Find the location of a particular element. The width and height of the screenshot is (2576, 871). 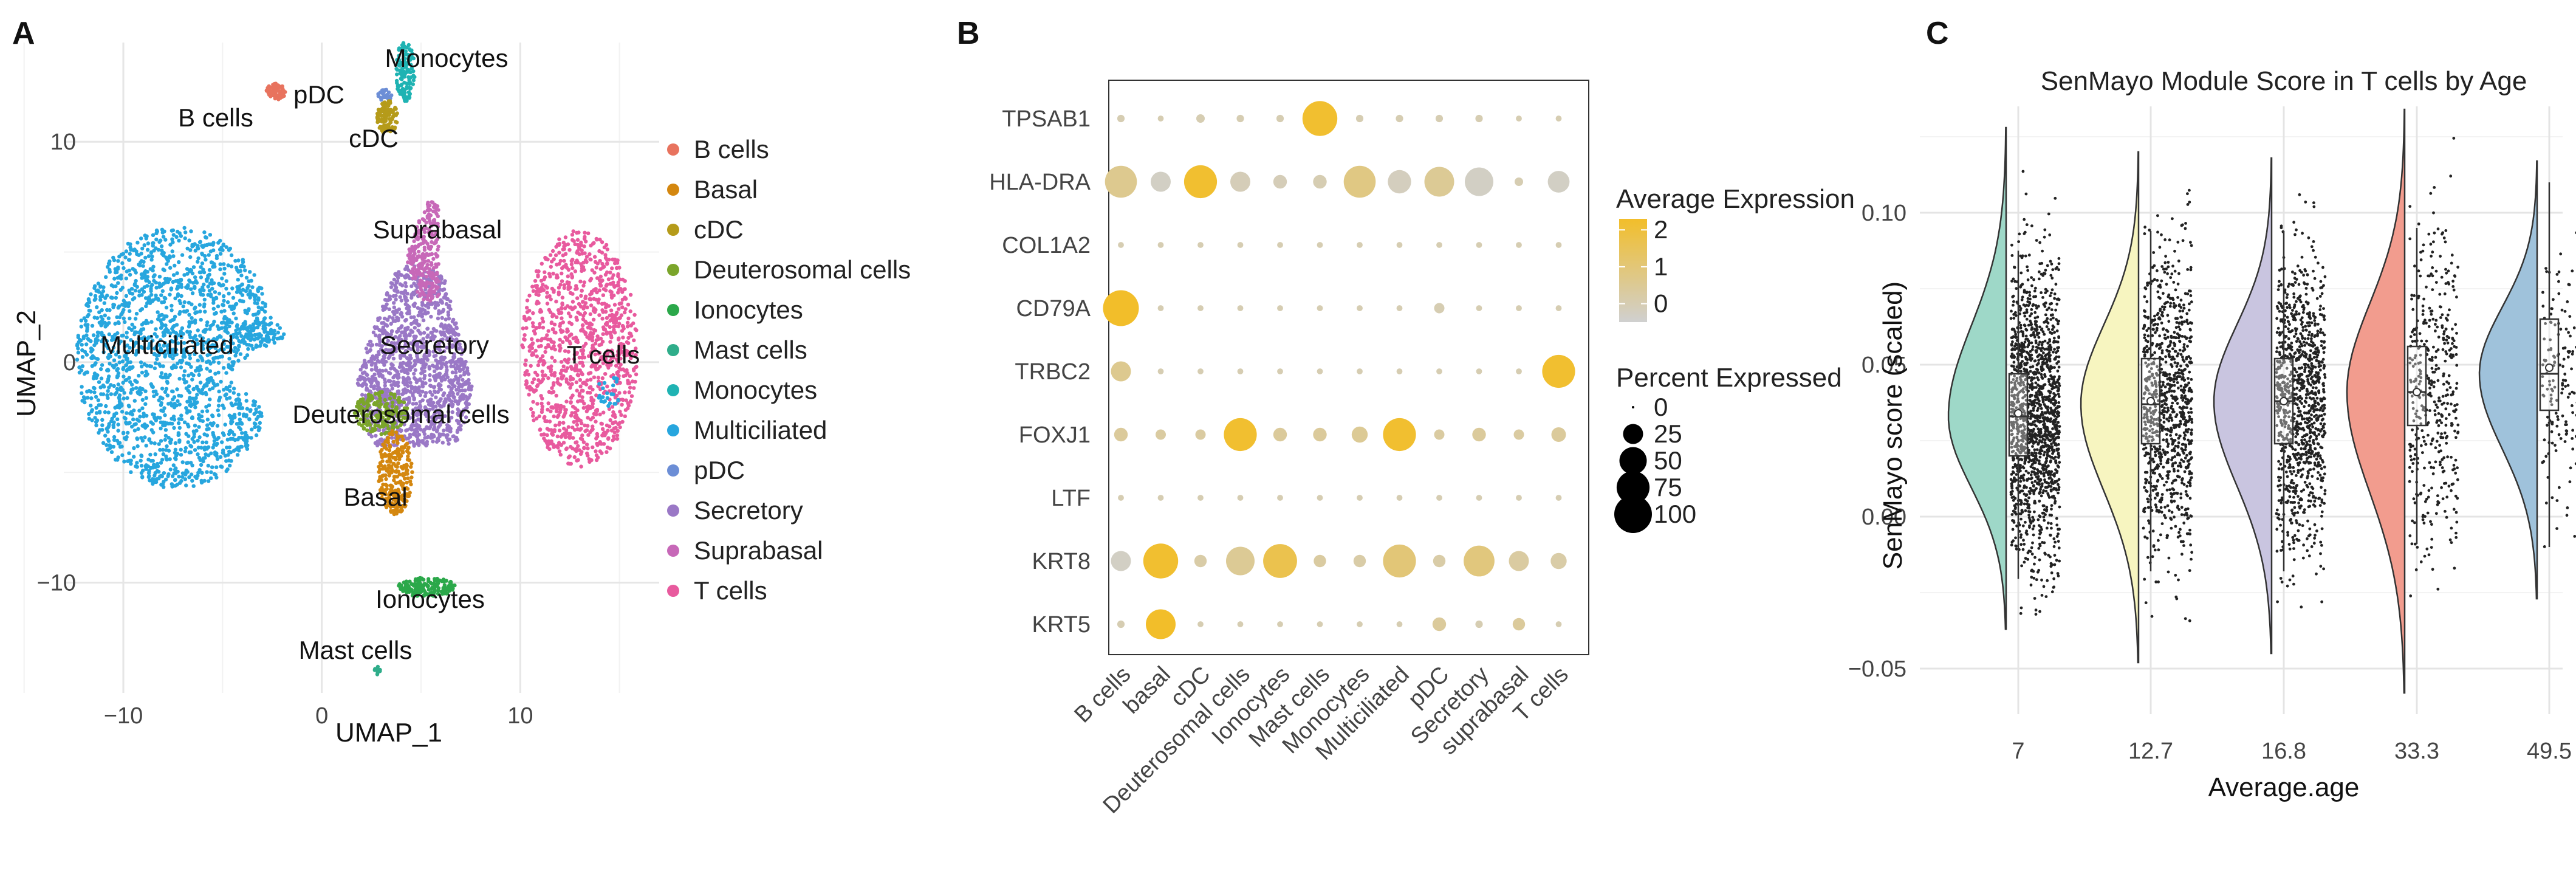

umap-legend-item: Secretory is located at coordinates (735, 510).